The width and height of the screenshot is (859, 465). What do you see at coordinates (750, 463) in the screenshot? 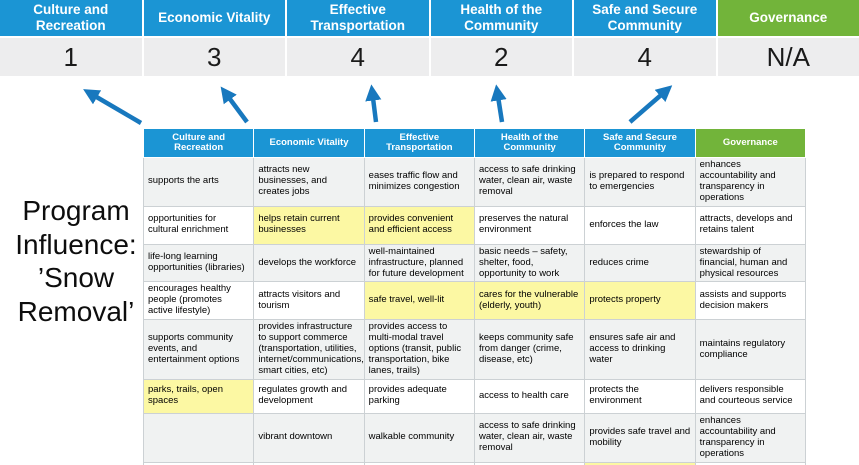
I see `matrix-cell-r7-c5` at bounding box center [750, 463].